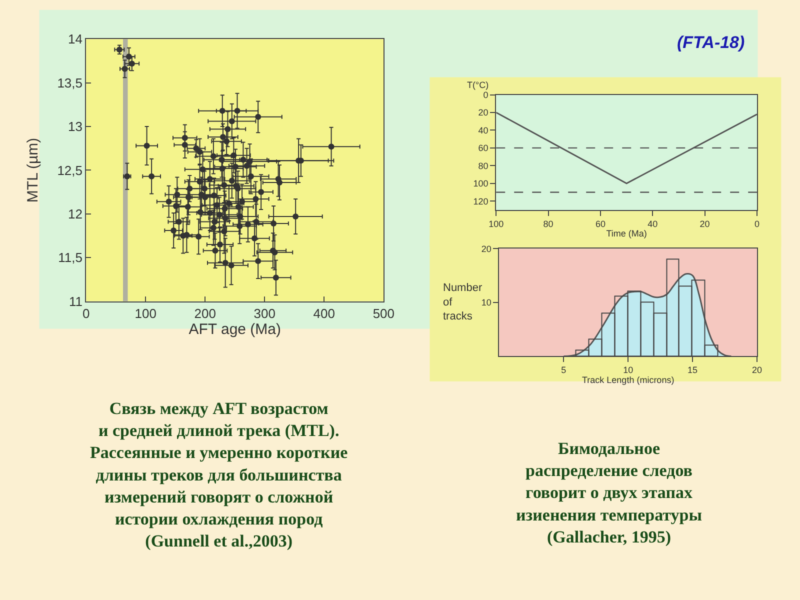 The height and width of the screenshot is (600, 800). What do you see at coordinates (219, 475) in the screenshot?
I see `text: Связь между AFT возрастом и средней длиной трека (MTL). Рассеянные и умеренно короткие длины треков для большинства измерений говорят о сложной истории охлаждения пород (Gunnell et al.,2003)` at bounding box center [219, 475].